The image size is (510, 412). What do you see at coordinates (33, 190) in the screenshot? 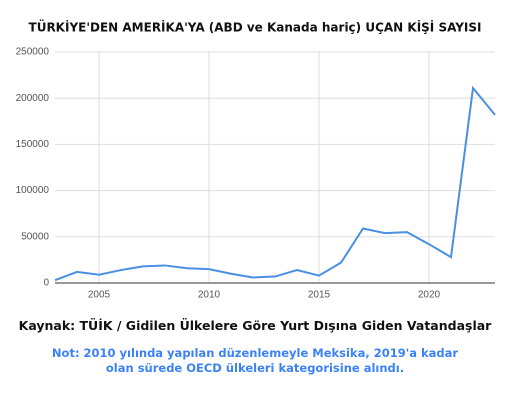
I see `y-tick-label: 100000` at bounding box center [33, 190].